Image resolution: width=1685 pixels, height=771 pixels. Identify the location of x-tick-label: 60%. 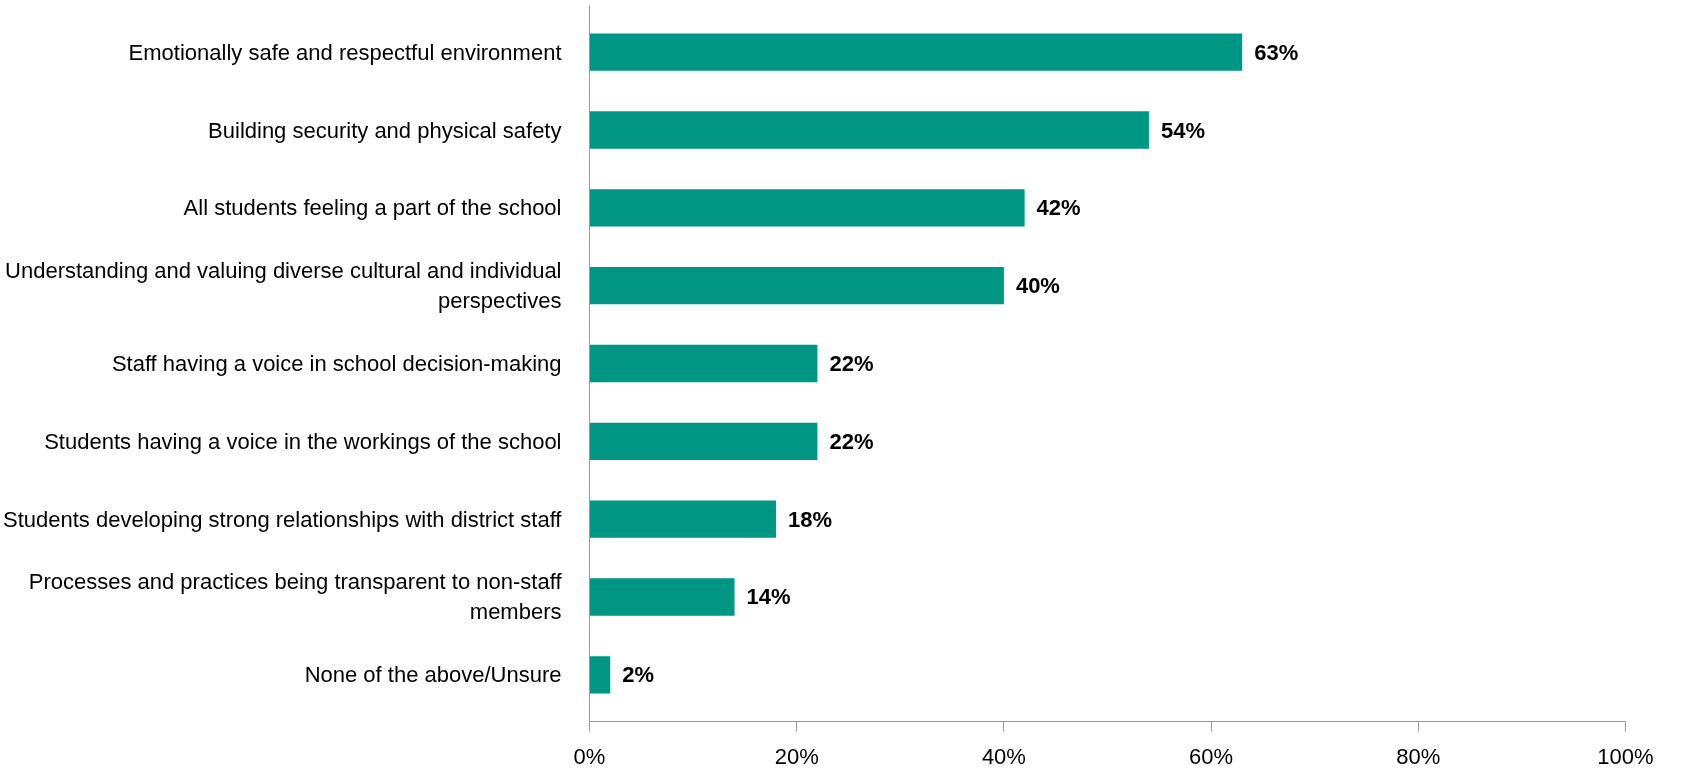
(1211, 756).